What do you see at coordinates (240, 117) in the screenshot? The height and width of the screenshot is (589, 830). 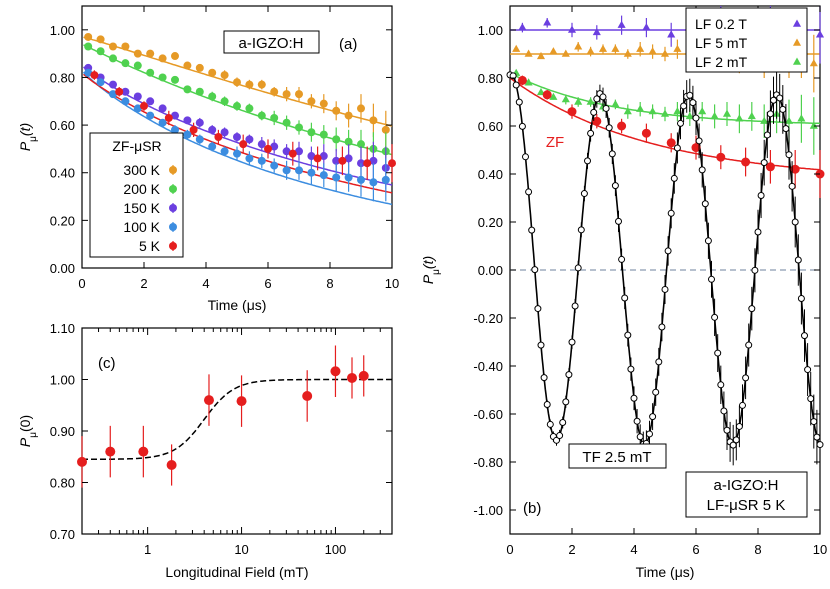 I see `panel-a-data-points` at bounding box center [240, 117].